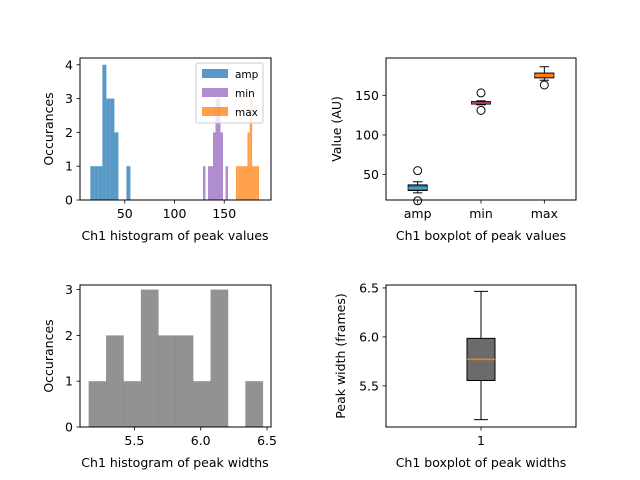 This screenshot has width=640, height=480. Describe the element at coordinates (369, 287) in the screenshot. I see `y-tick-label: 6.5` at that location.